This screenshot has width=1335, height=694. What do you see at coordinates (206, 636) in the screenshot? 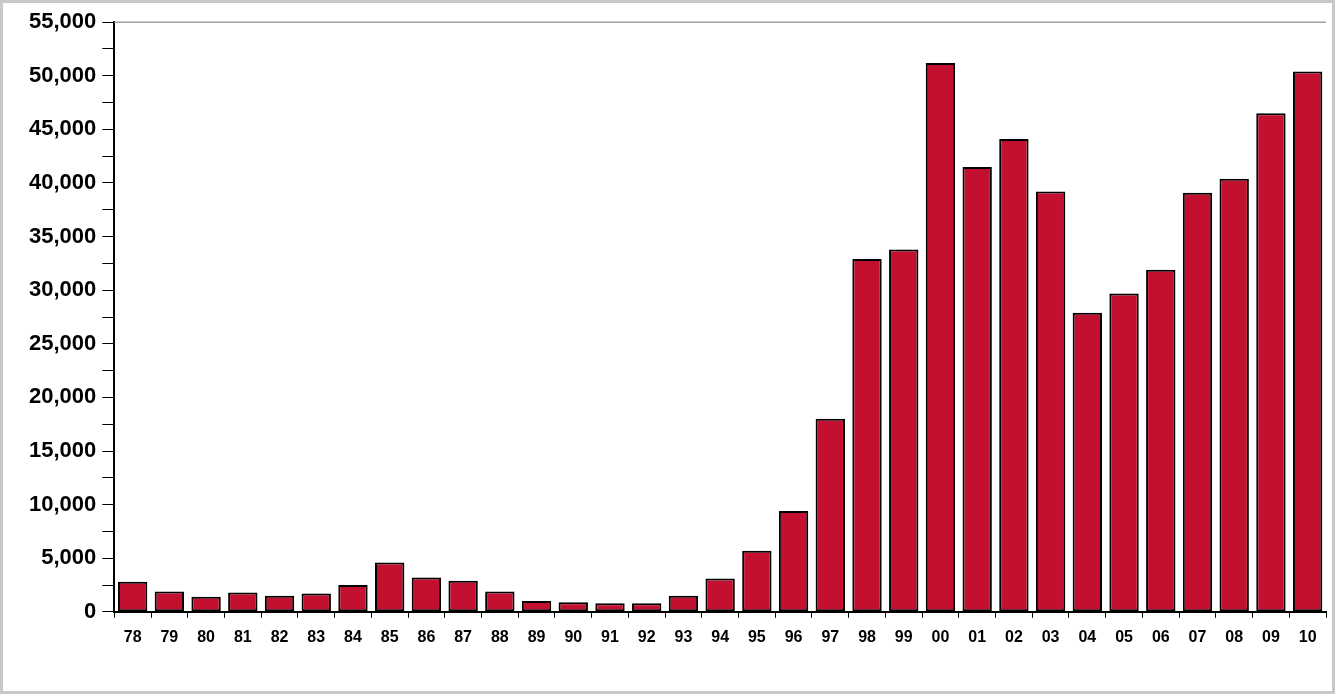
I see `x-tick-label: 80` at bounding box center [206, 636].